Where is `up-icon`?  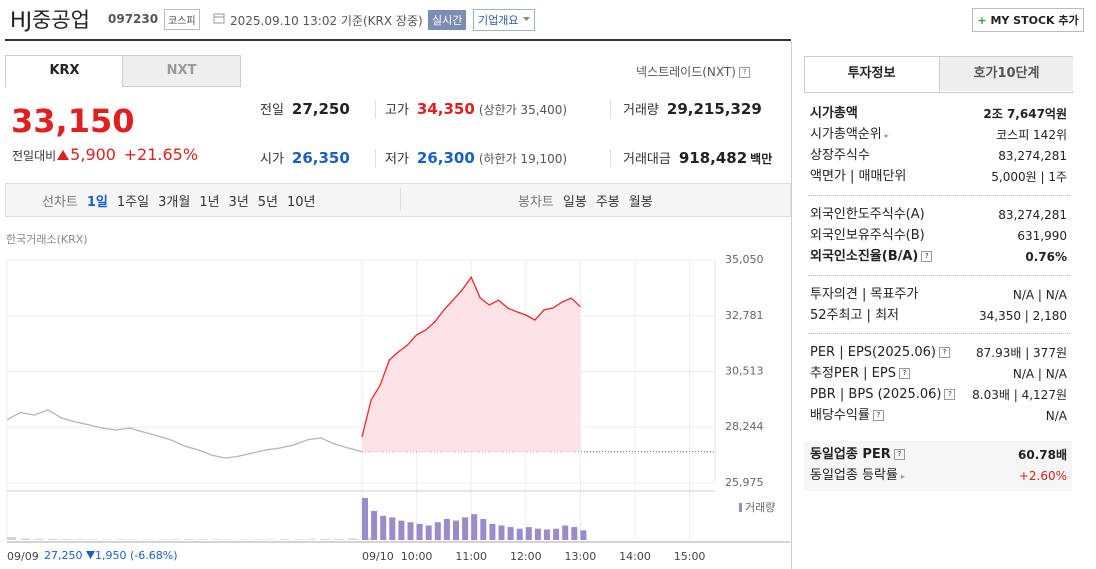
up-icon is located at coordinates (63, 155).